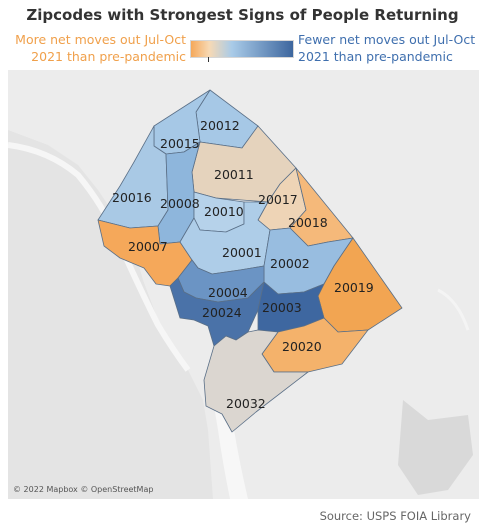 The height and width of the screenshot is (531, 485). I want to click on zip-label-20007: 20007, so click(148, 246).